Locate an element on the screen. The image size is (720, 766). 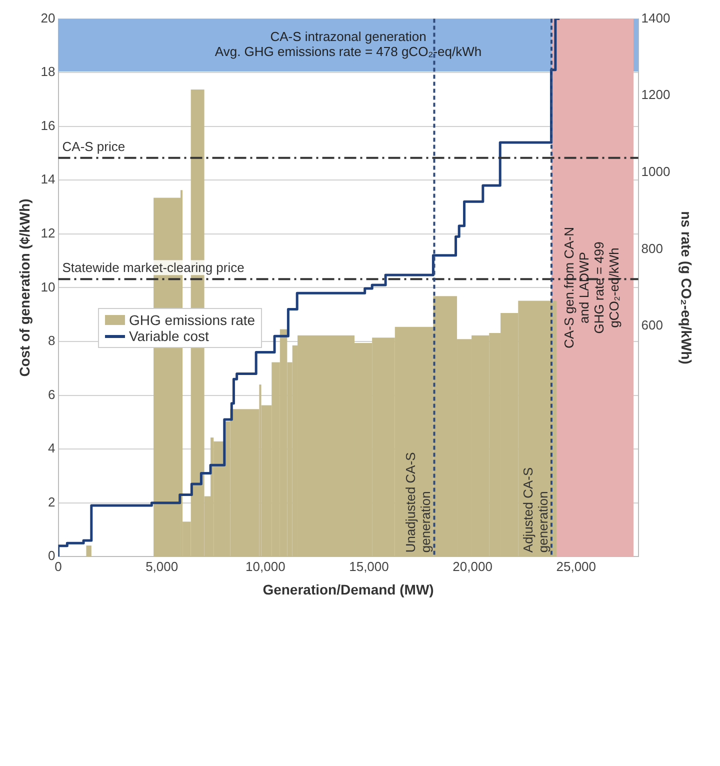
legend-label: GHG emissions rate is located at coordinates (192, 320).